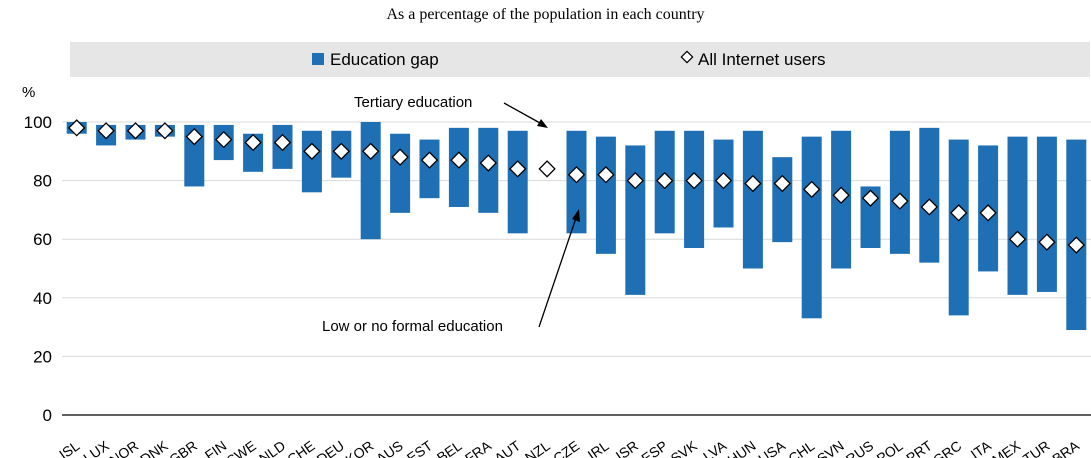 This screenshot has height=458, width=1091. What do you see at coordinates (282, 142) in the screenshot?
I see `marker-NLD` at bounding box center [282, 142].